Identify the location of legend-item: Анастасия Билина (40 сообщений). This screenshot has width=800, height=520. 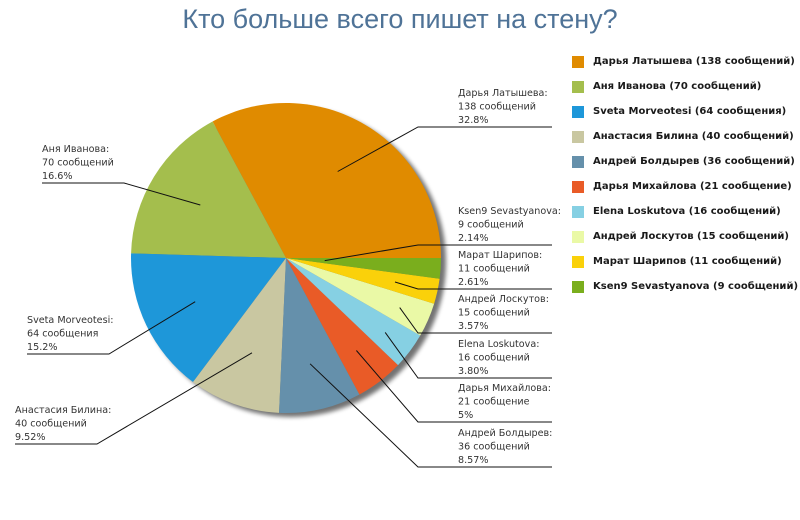
(684, 136).